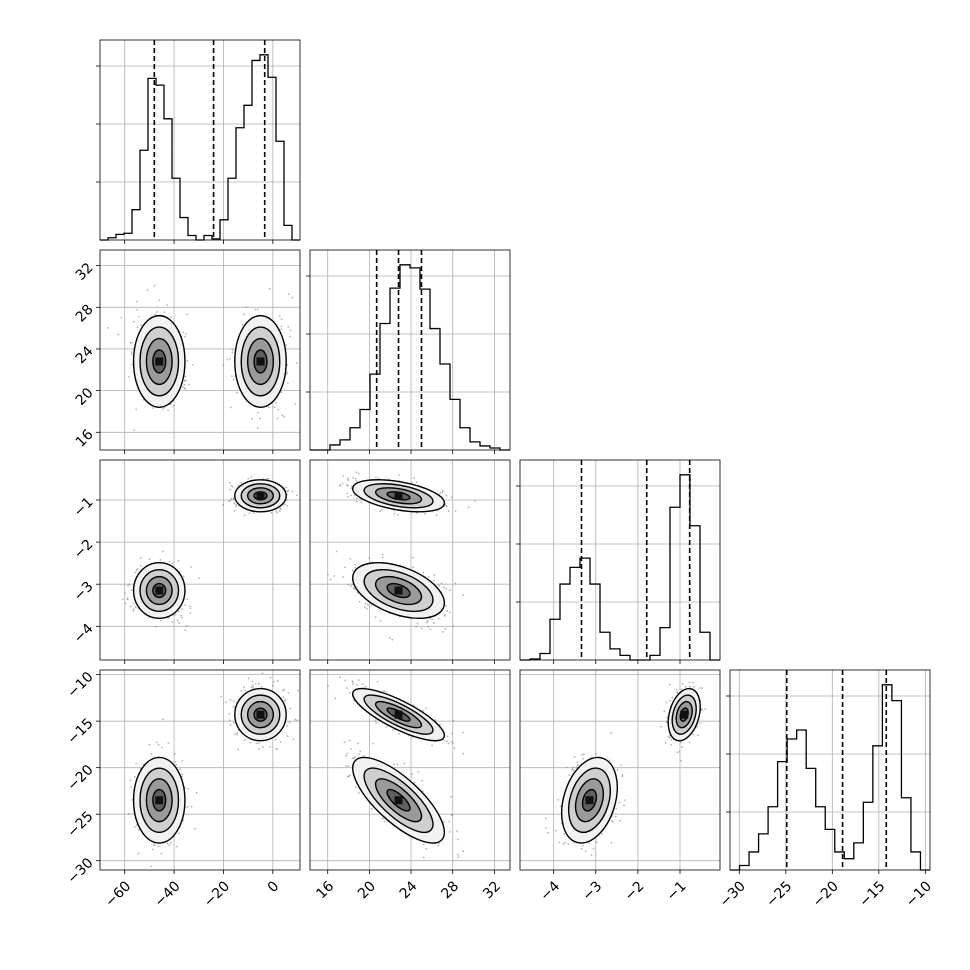 The height and width of the screenshot is (970, 970). I want to click on grid, so click(200, 560).